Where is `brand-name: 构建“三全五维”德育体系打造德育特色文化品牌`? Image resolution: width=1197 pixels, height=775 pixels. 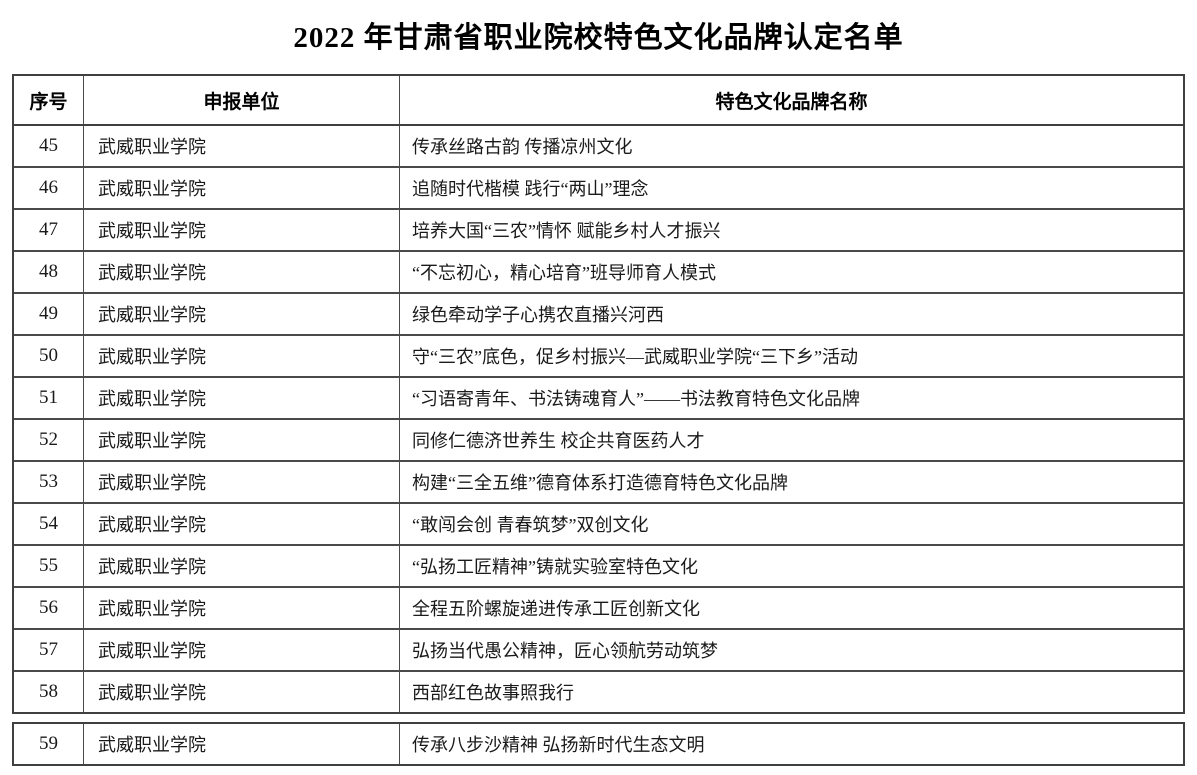
brand-name: 构建“三全五维”德育体系打造德育特色文化品牌 is located at coordinates (791, 482).